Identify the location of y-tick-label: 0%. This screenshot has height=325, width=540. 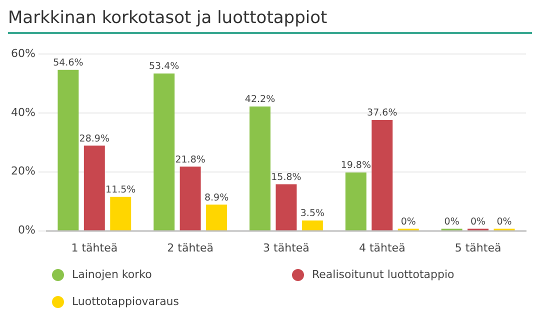
(27, 230).